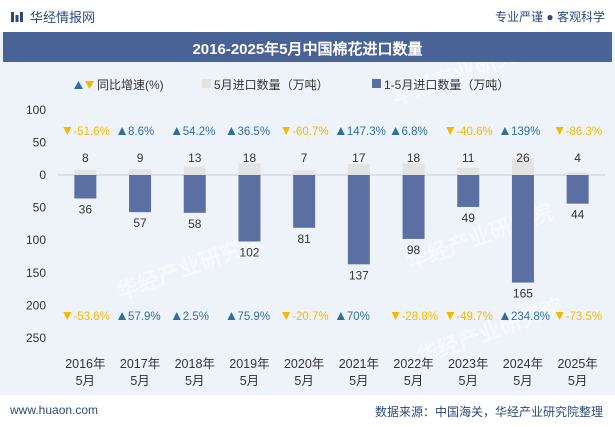 This screenshot has width=615, height=427. Describe the element at coordinates (89, 85) in the screenshot. I see `legend-down-arrow-icon` at that location.